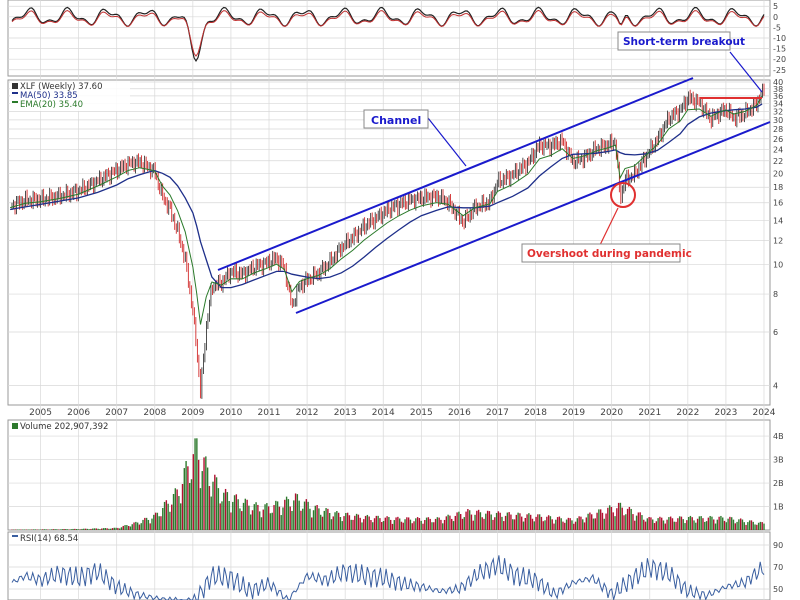 The height and width of the screenshot is (600, 800). I want to click on legend-ma50: MA(50) 33.85, so click(49, 96).